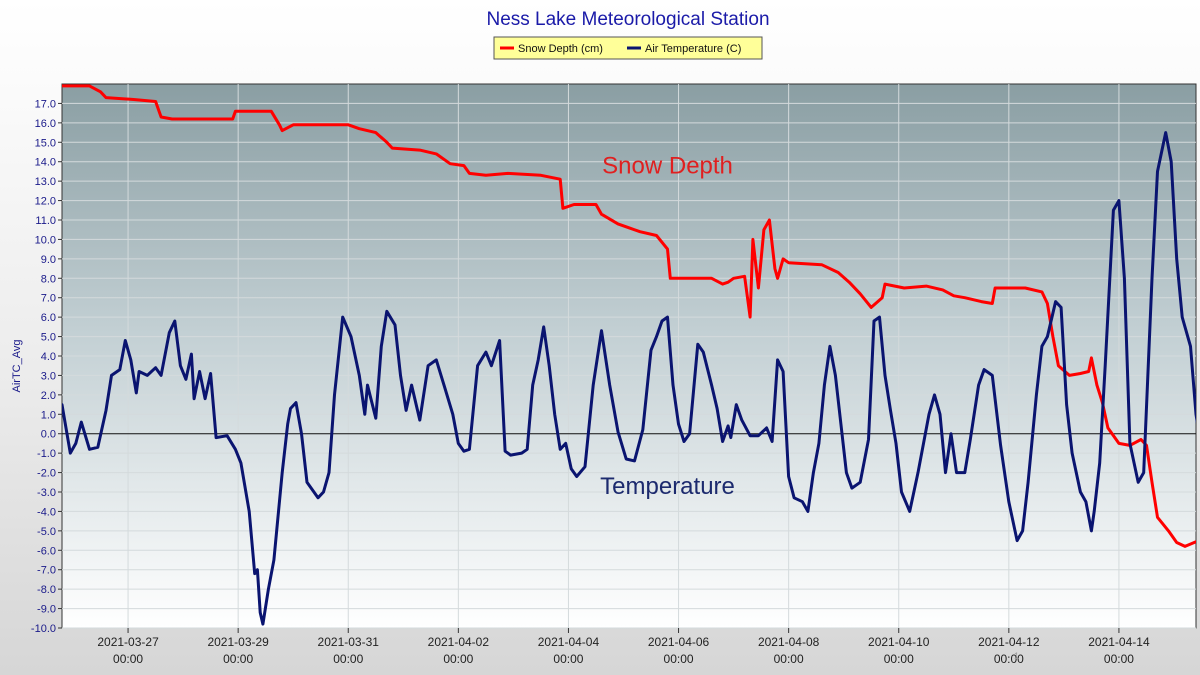 The image size is (1200, 675). I want to click on footnote: 1, so click(1016, 656).